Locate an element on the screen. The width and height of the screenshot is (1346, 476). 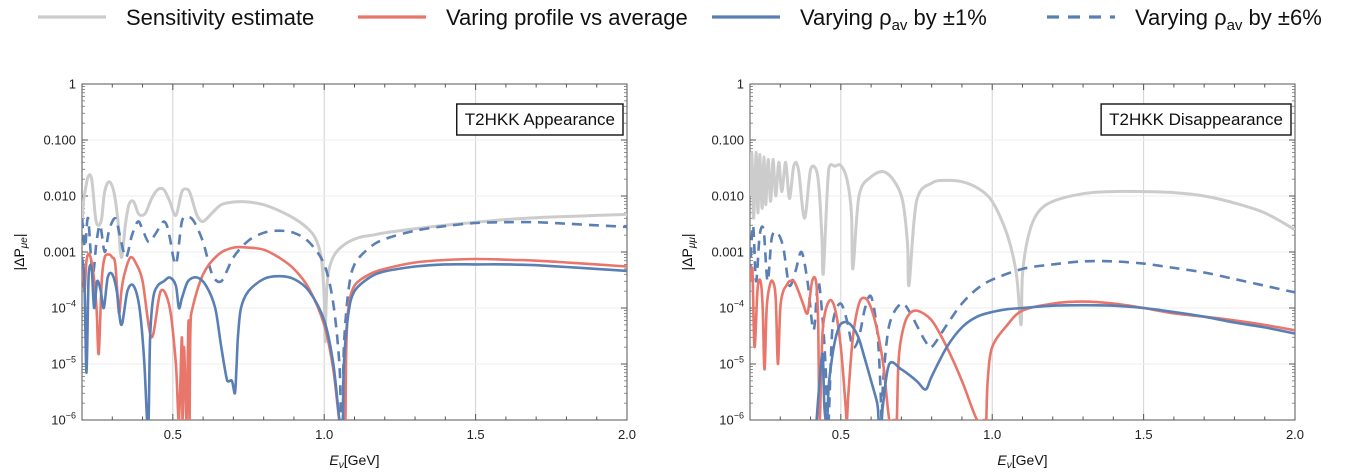
annotation-text: T2HKK Appearance is located at coordinates (540, 119).